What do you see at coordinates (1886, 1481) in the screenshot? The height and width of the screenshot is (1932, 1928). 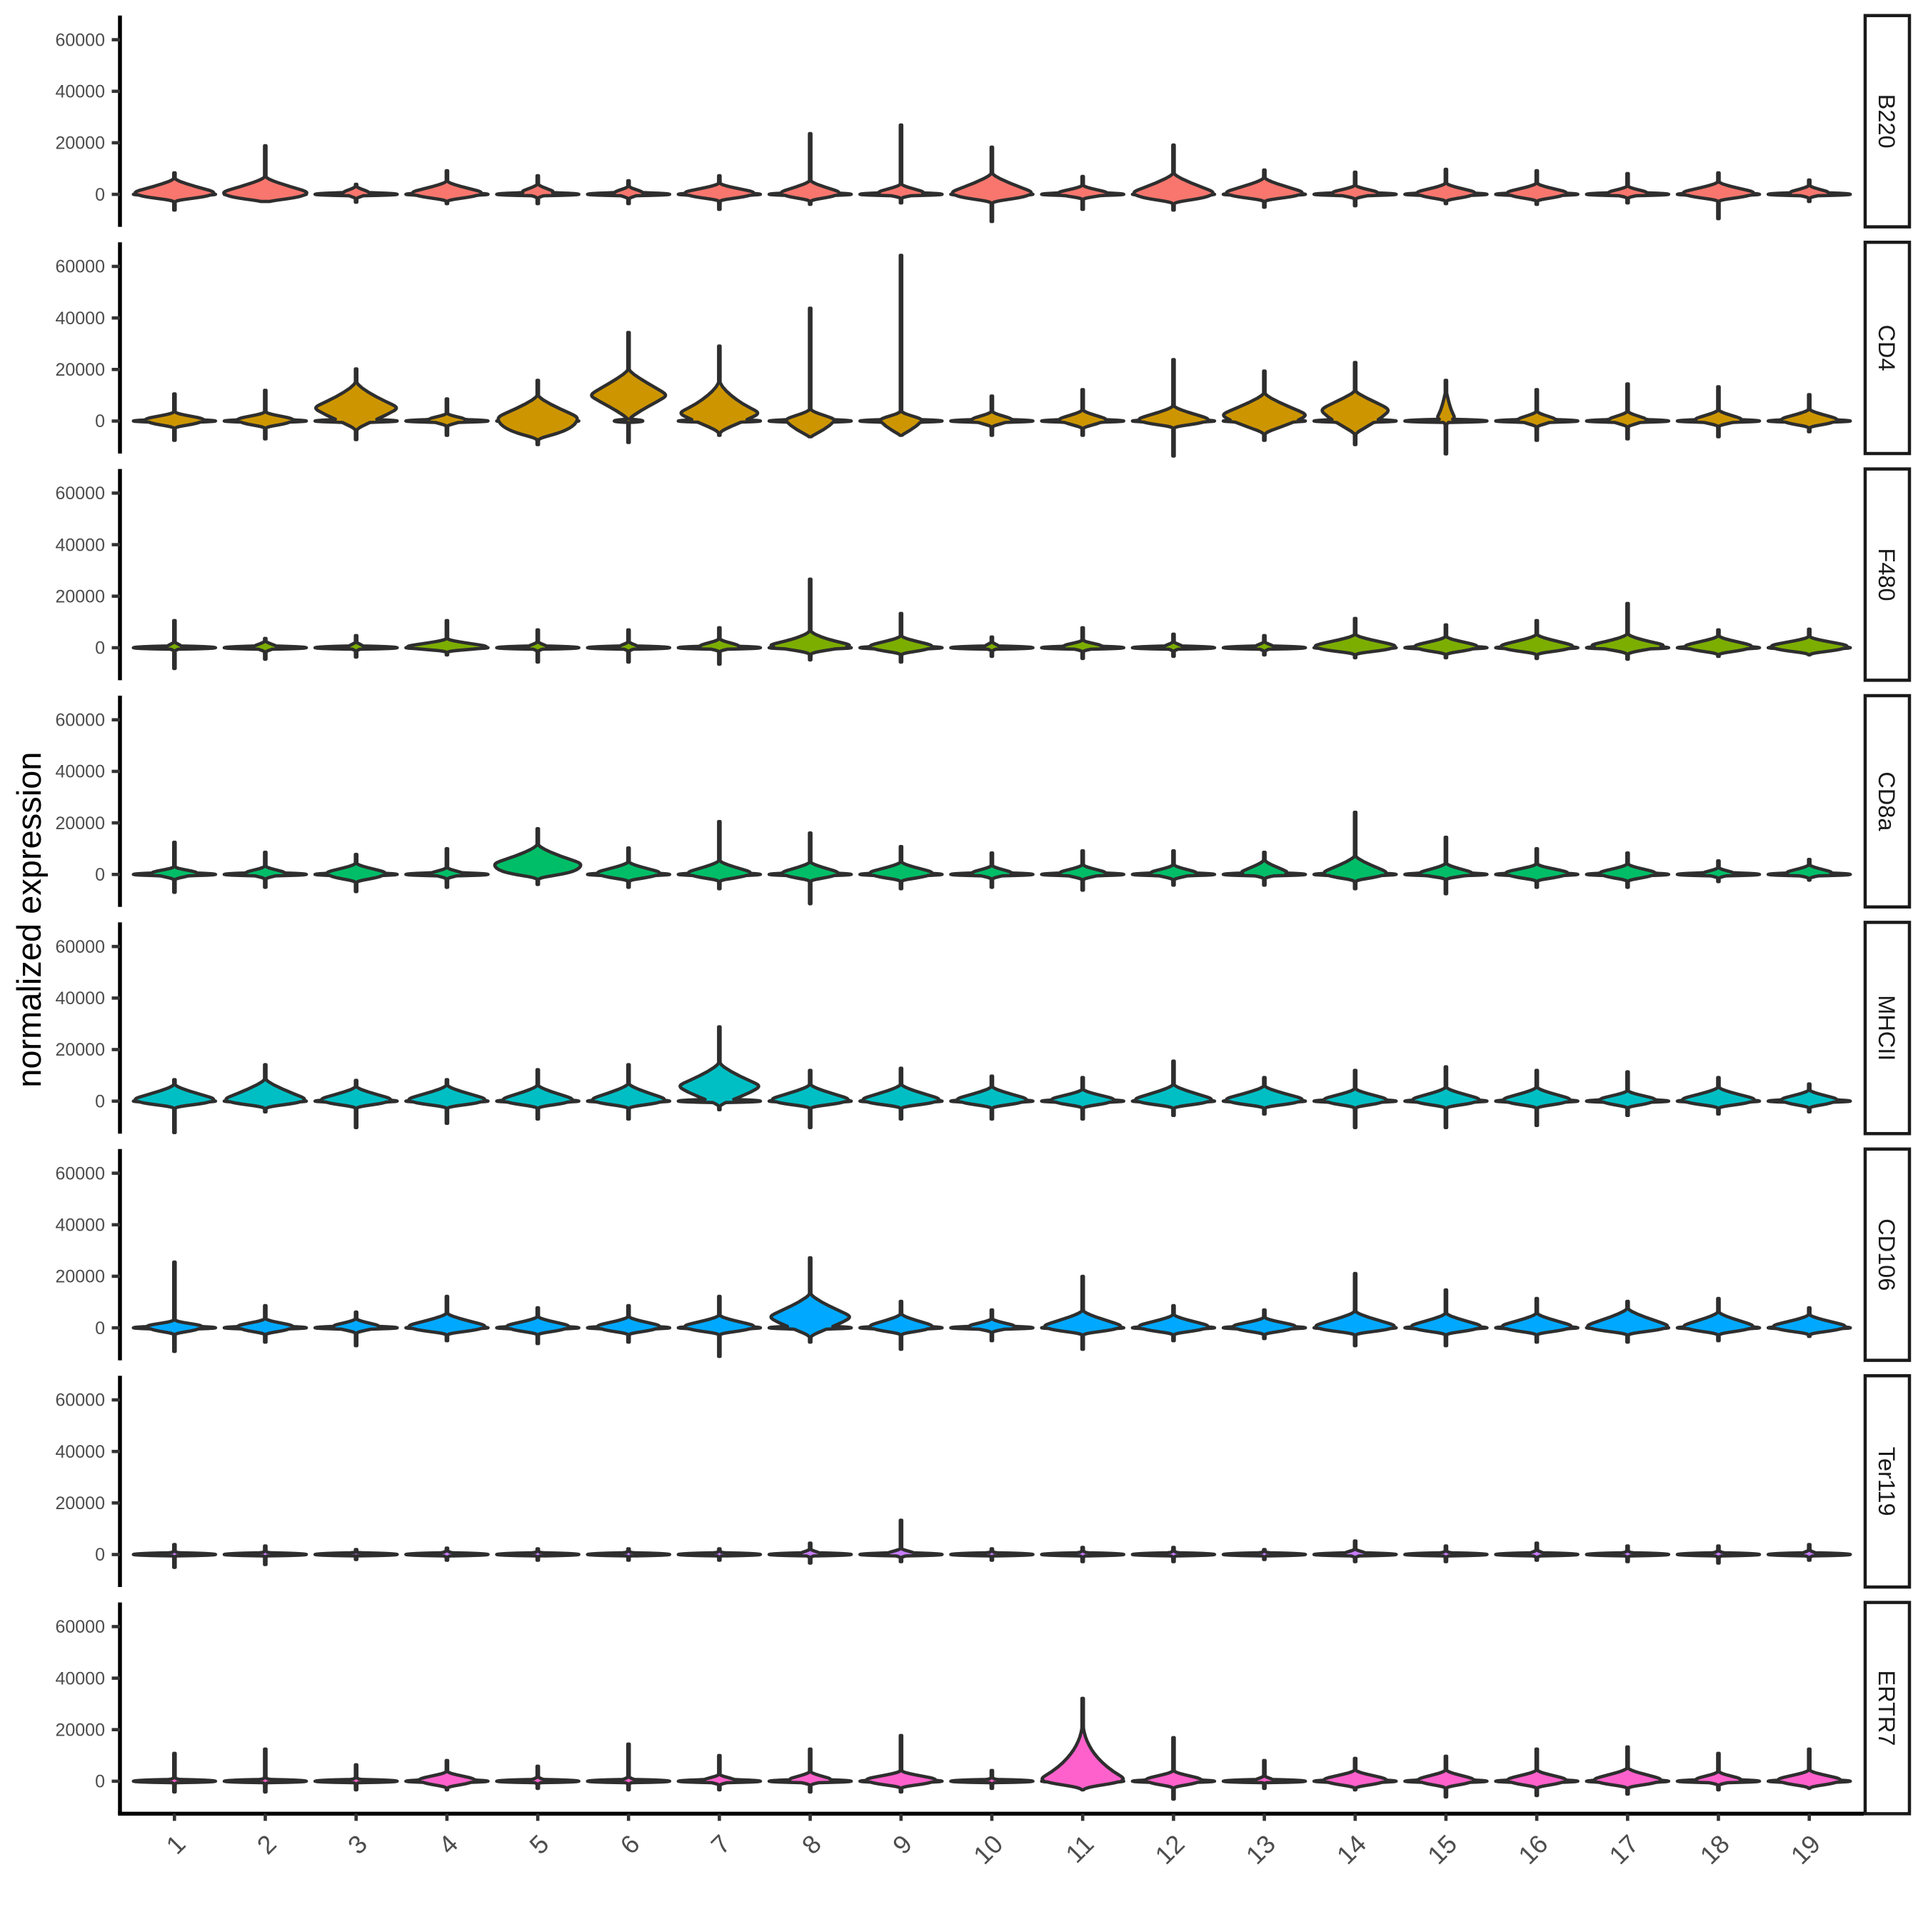 I see `svg-text: Ter119` at bounding box center [1886, 1481].